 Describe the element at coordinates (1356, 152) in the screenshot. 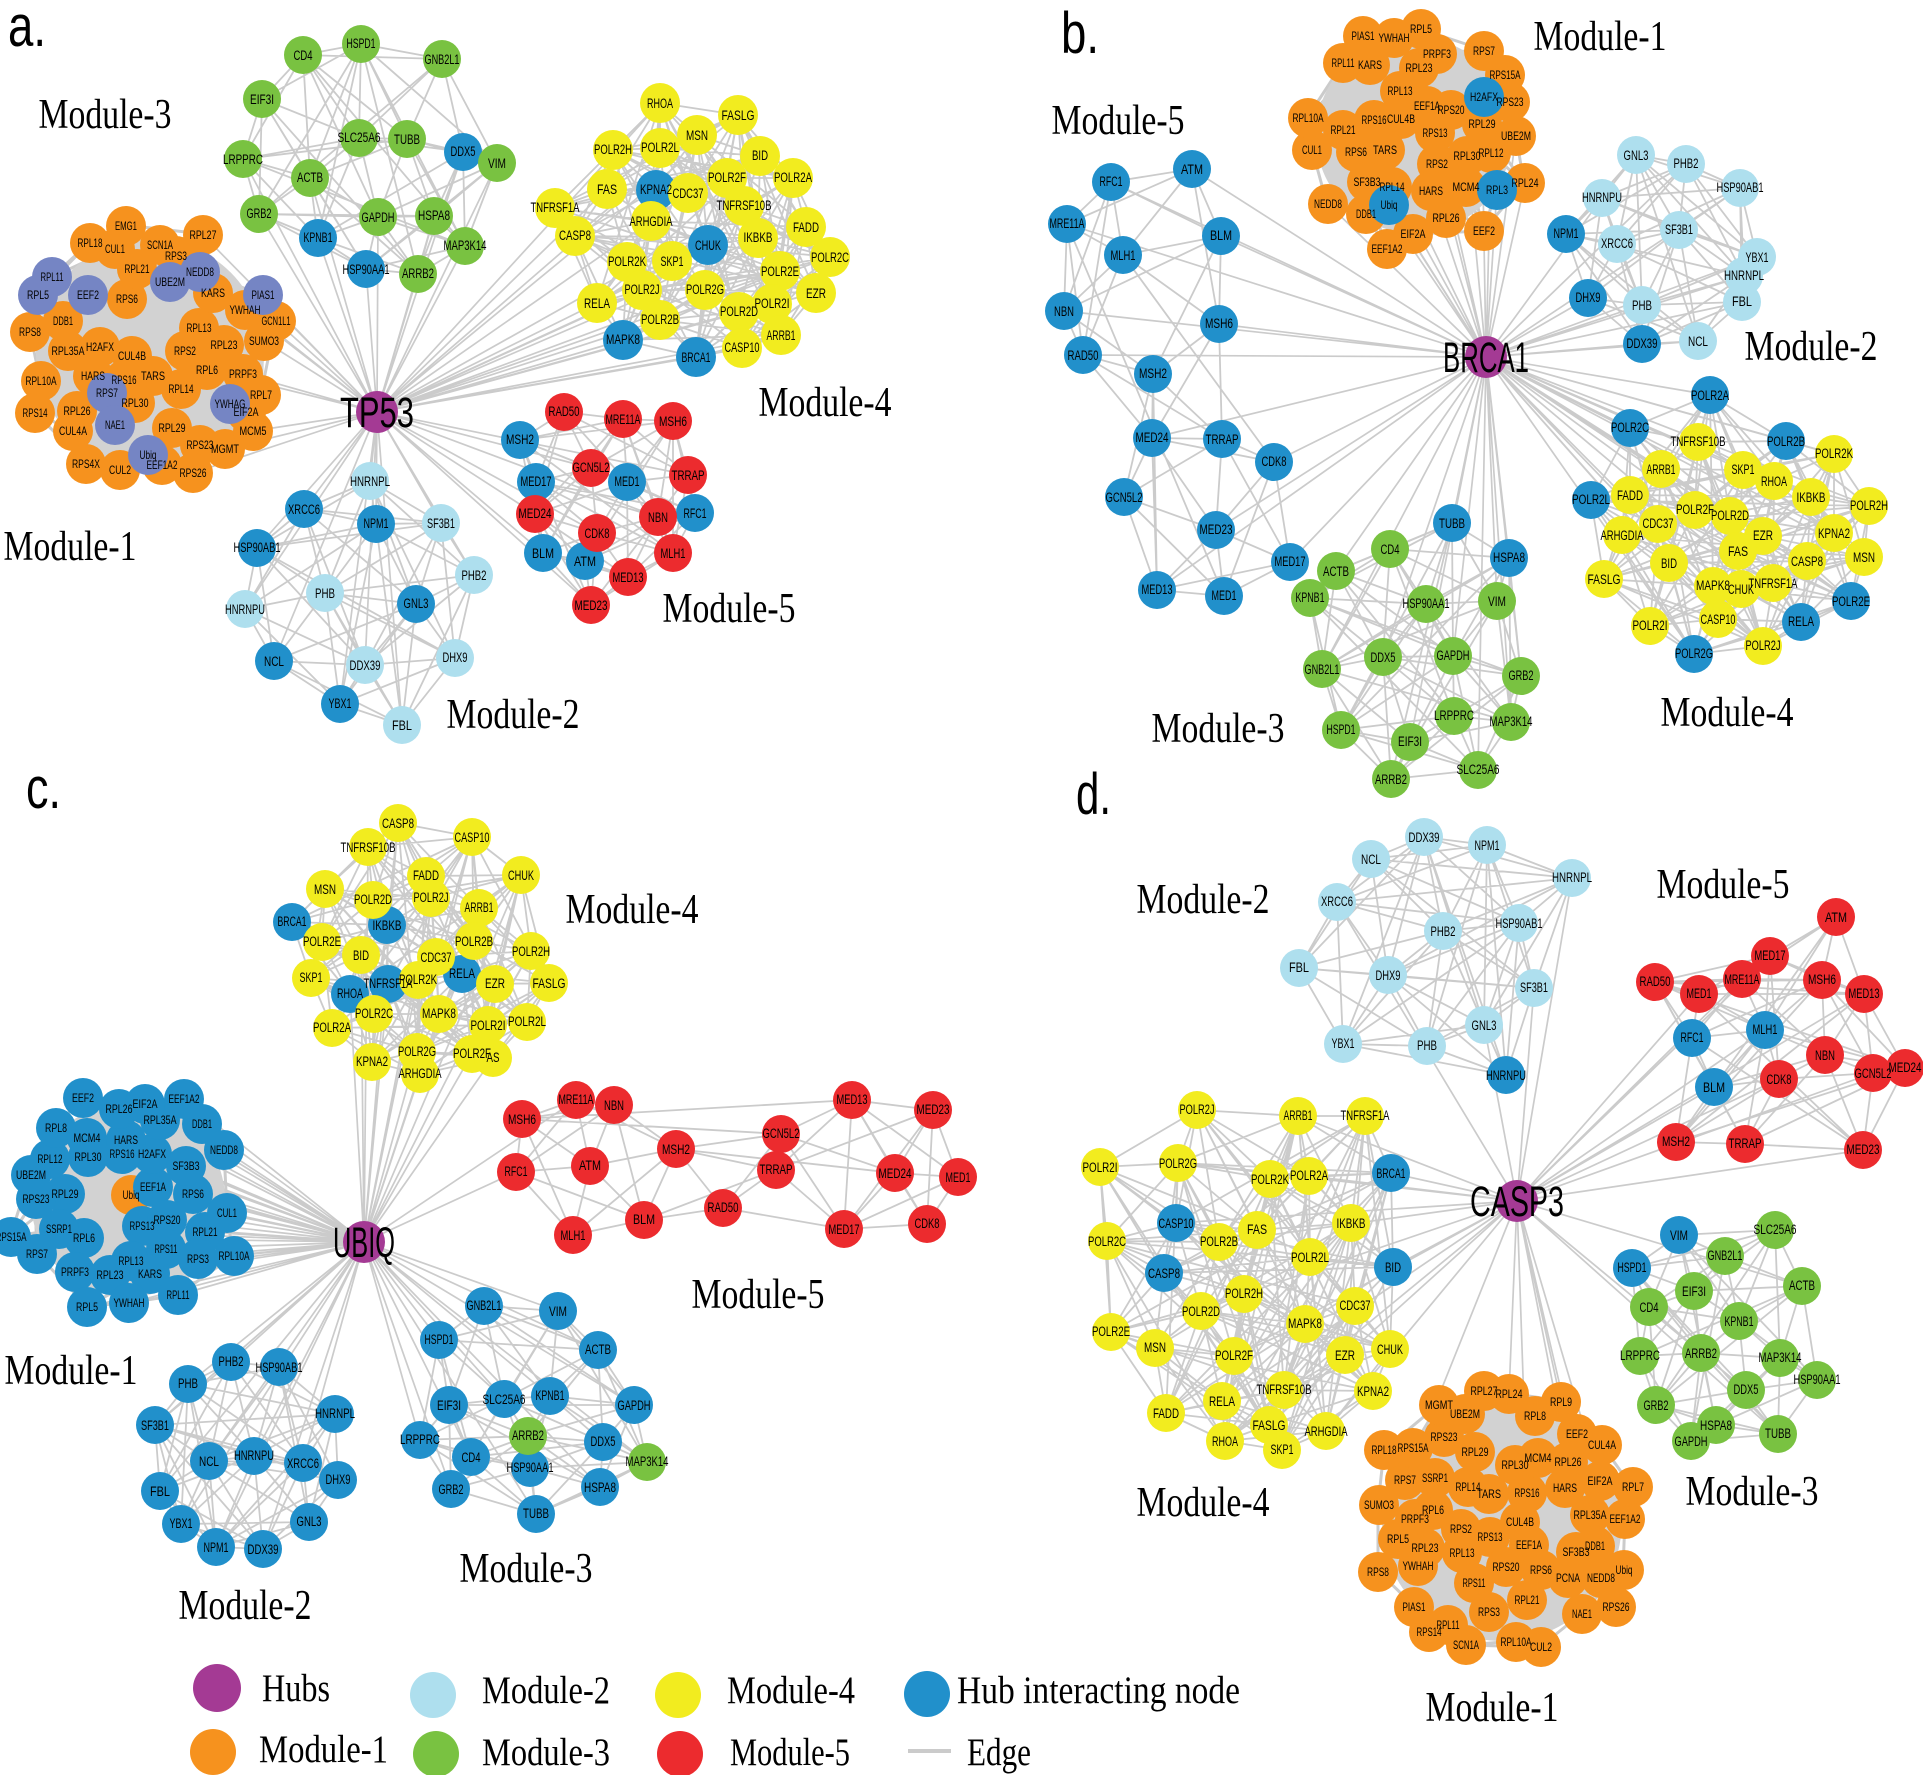

I see `svg-text: RPS6` at that location.